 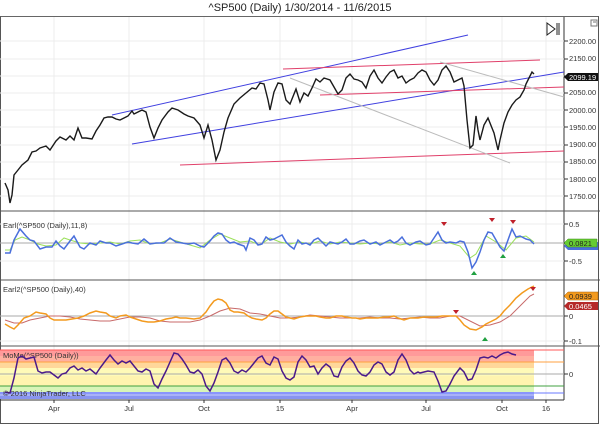 What do you see at coordinates (582, 92) in the screenshot?
I see `y-tick-label: 2050.00` at bounding box center [582, 92].